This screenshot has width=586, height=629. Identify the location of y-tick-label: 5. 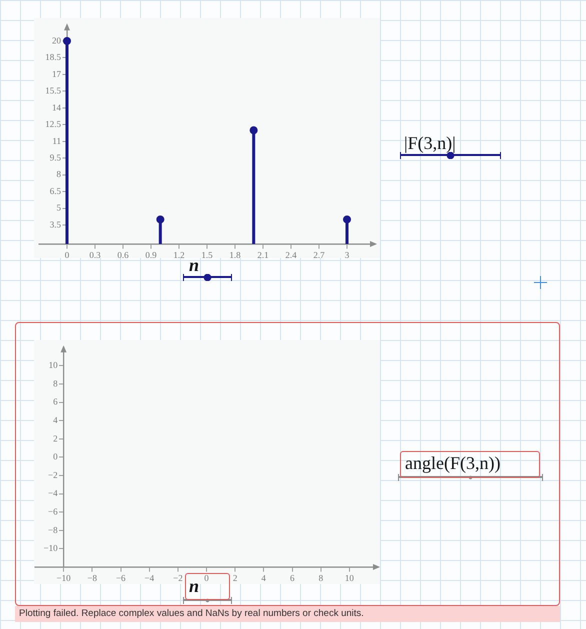
(59, 207).